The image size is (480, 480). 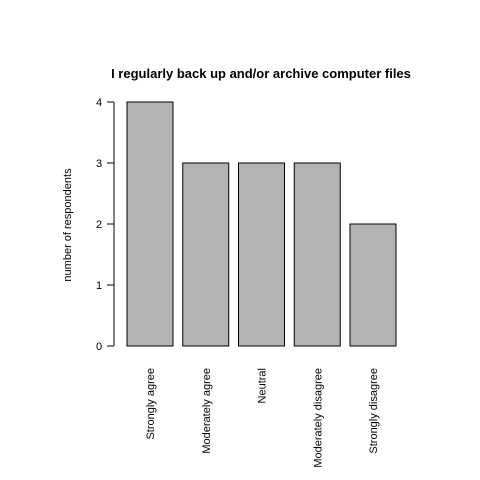 What do you see at coordinates (207, 411) in the screenshot?
I see `category-label-1: Moderately agree` at bounding box center [207, 411].